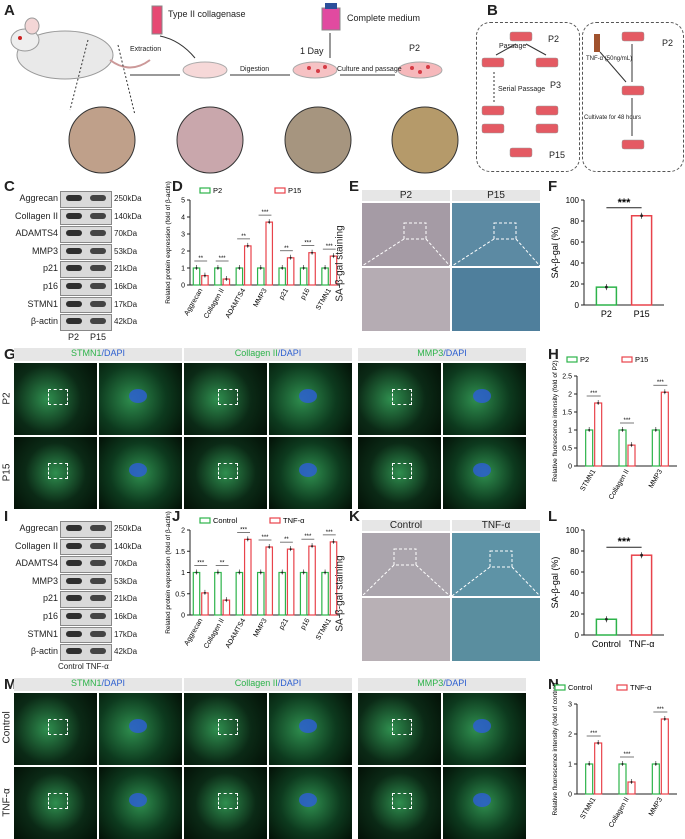 The width and height of the screenshot is (685, 839). What do you see at coordinates (83, 666) in the screenshot?
I see `blot-lane-labels: Control TNF-α` at bounding box center [83, 666].